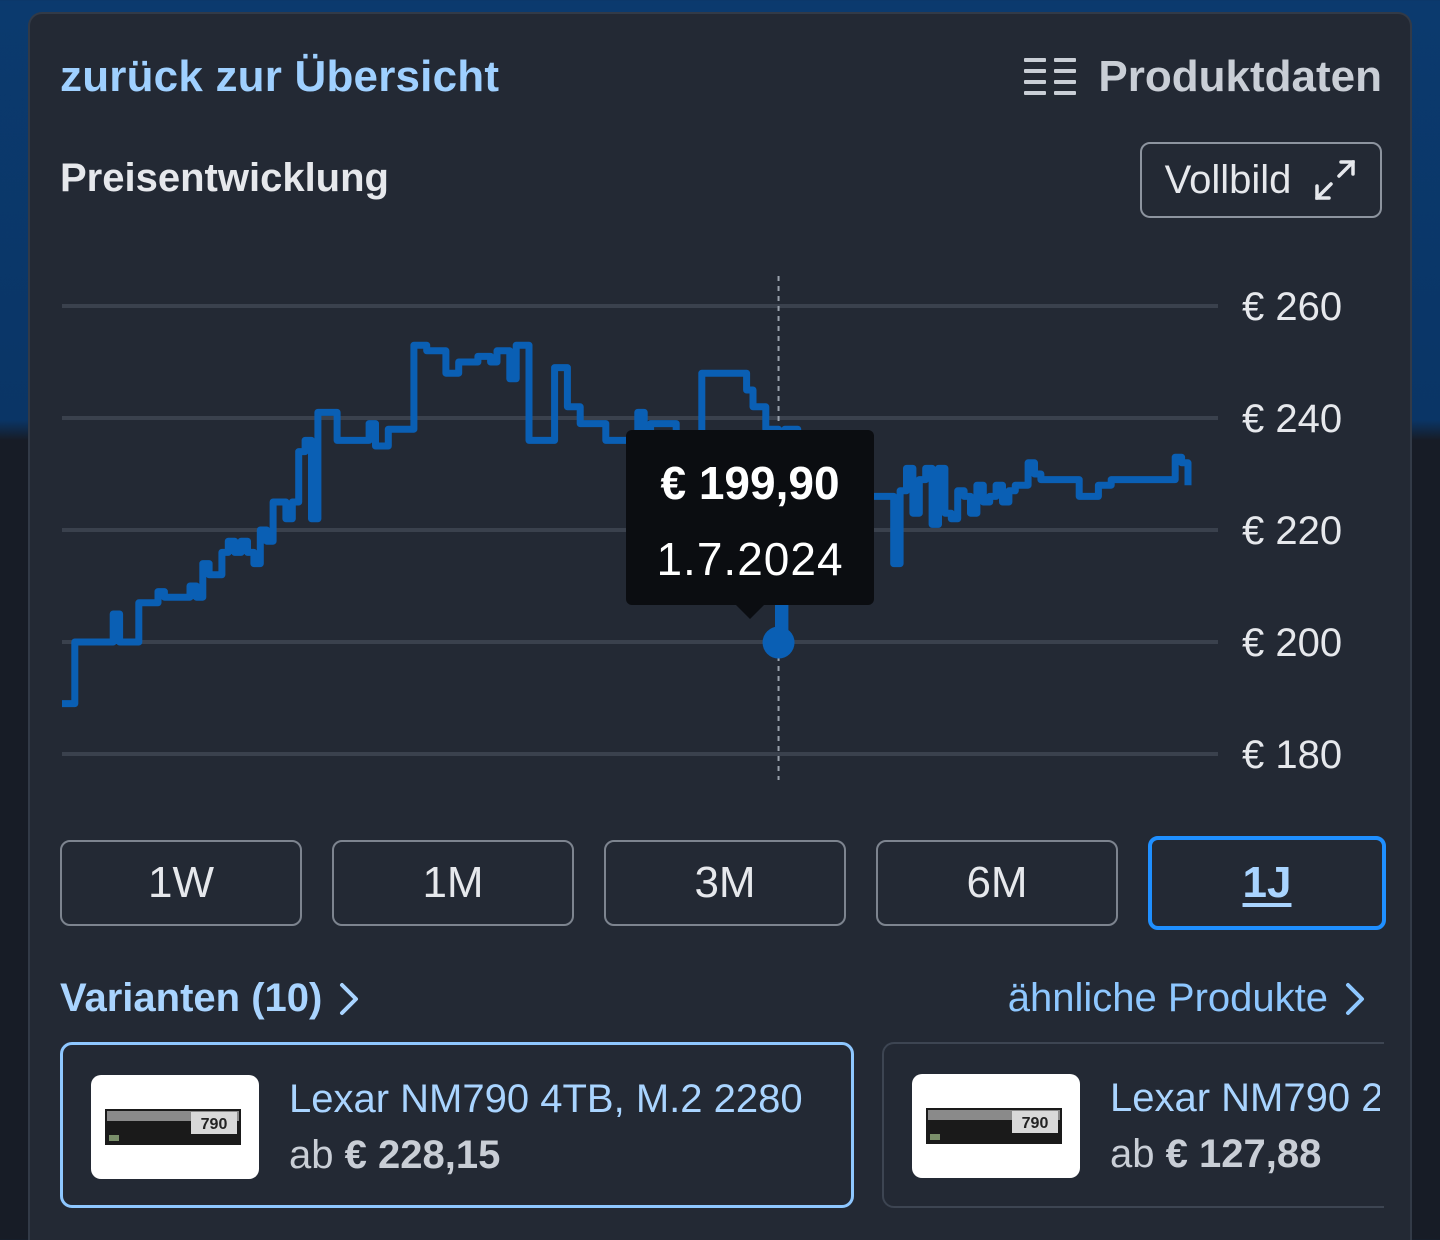  Describe the element at coordinates (1335, 180) in the screenshot. I see `expand-icon` at that location.